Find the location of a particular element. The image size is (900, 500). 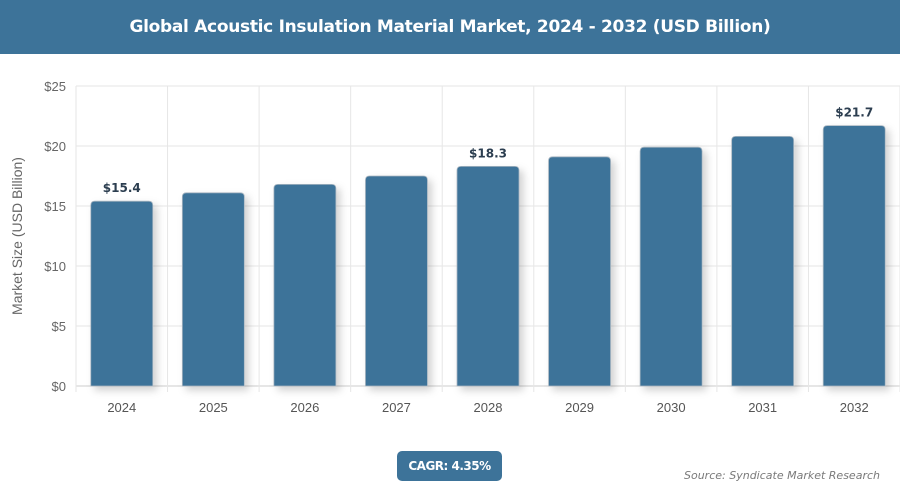

bar-2029 is located at coordinates (579, 271).